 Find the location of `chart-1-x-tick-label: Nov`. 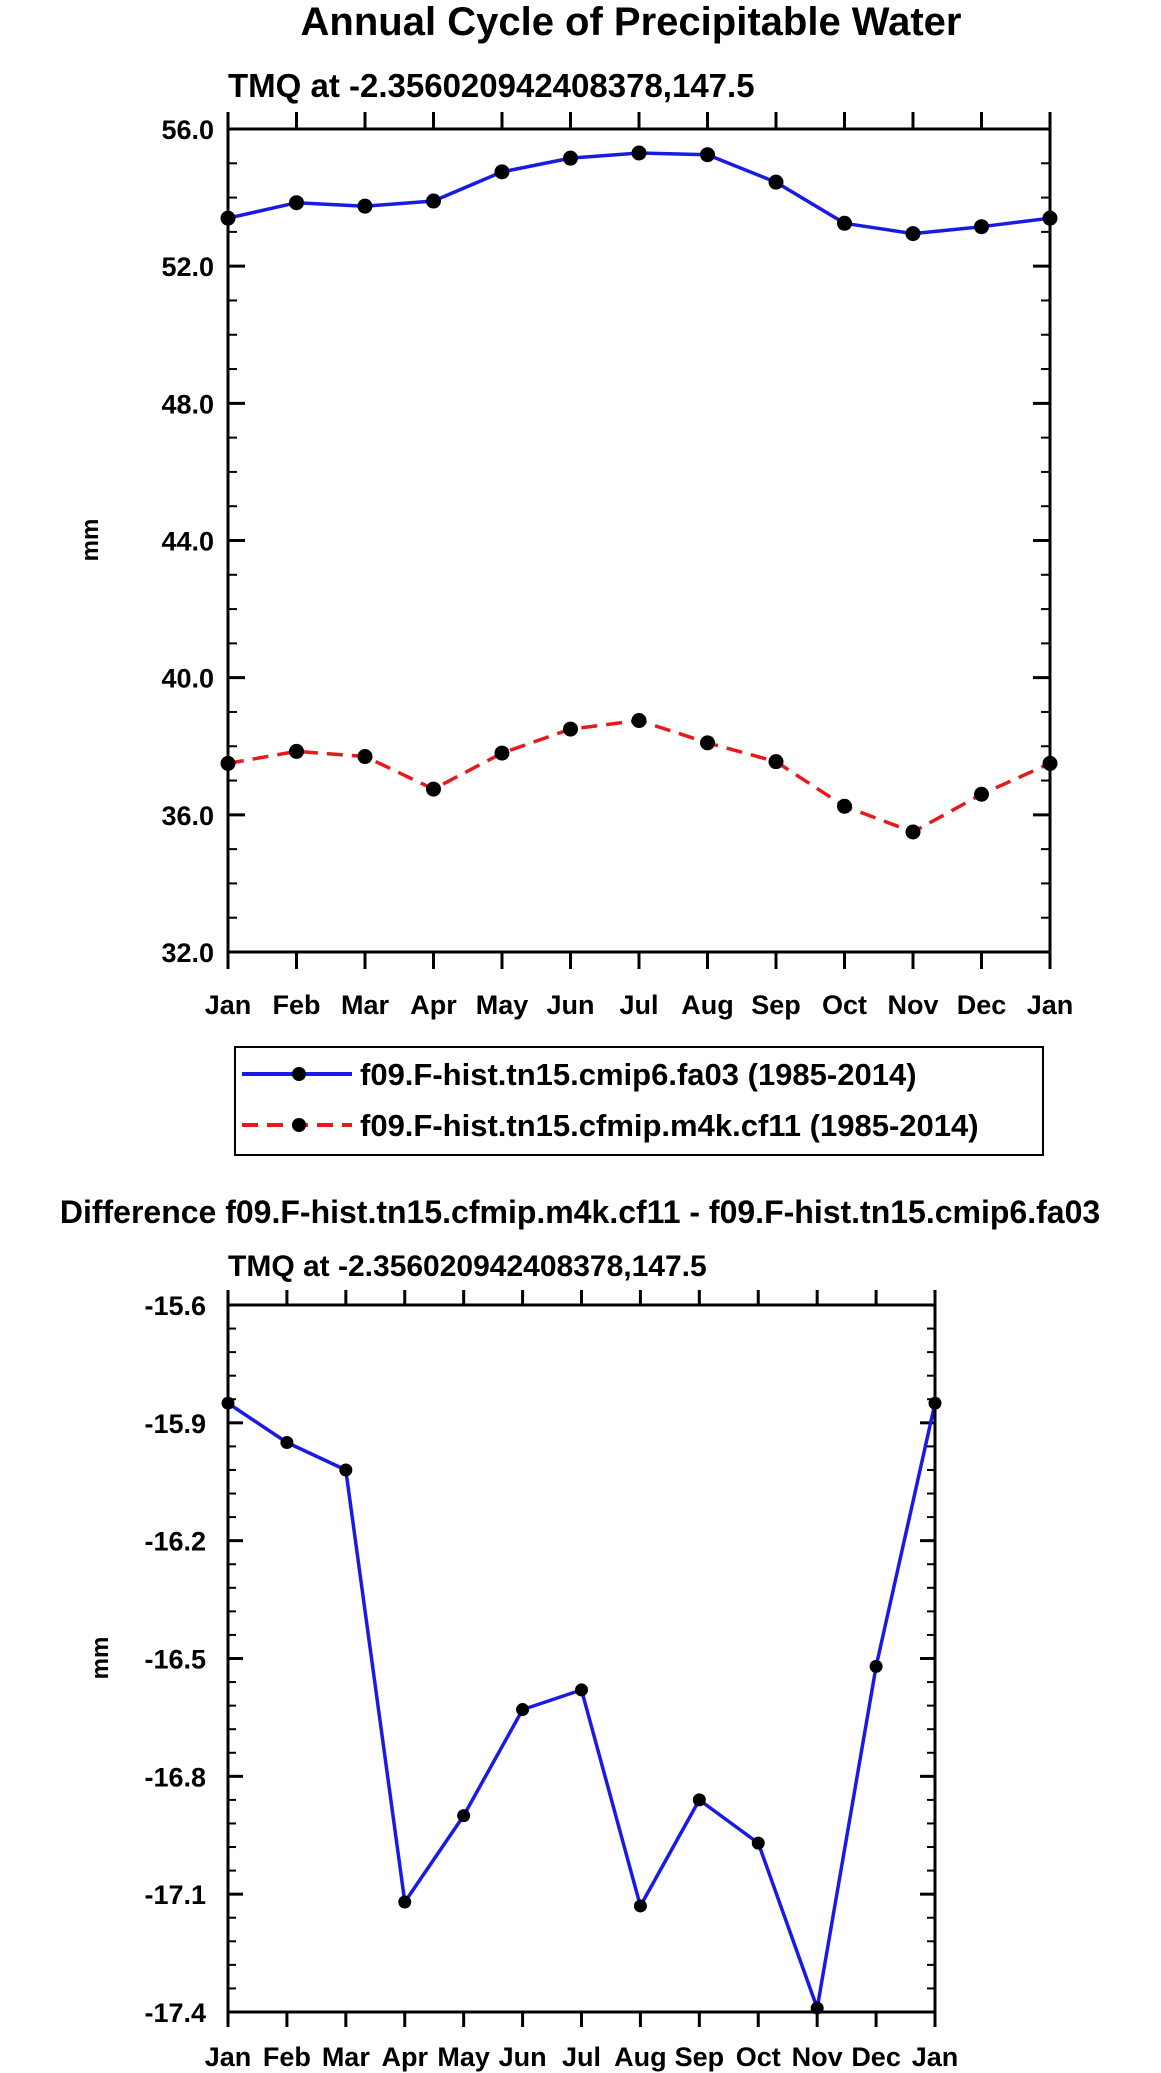

chart-1-x-tick-label: Nov is located at coordinates (912, 1005).